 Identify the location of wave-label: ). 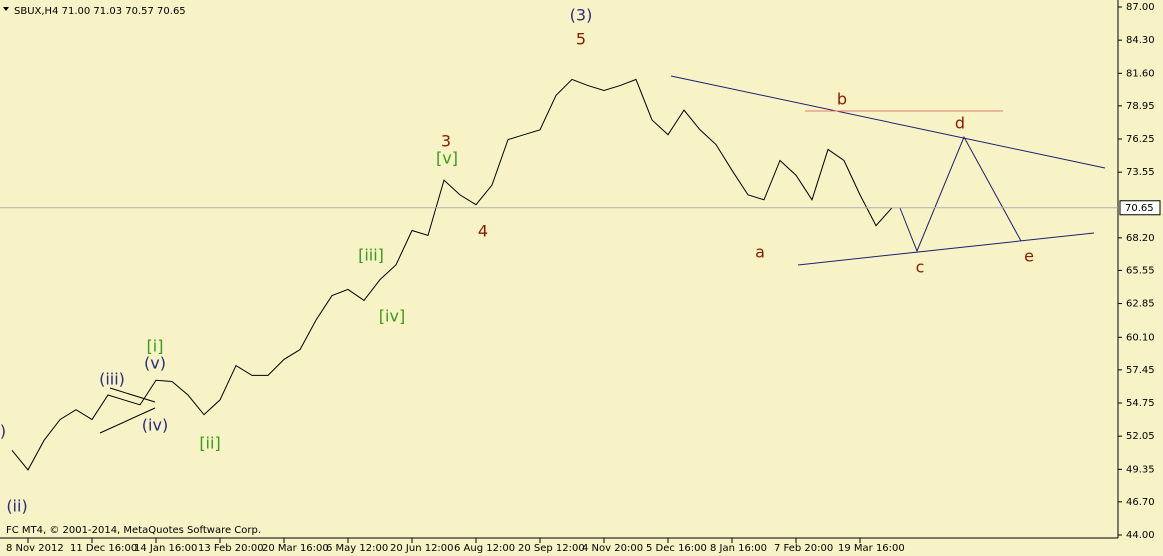
(3, 431).